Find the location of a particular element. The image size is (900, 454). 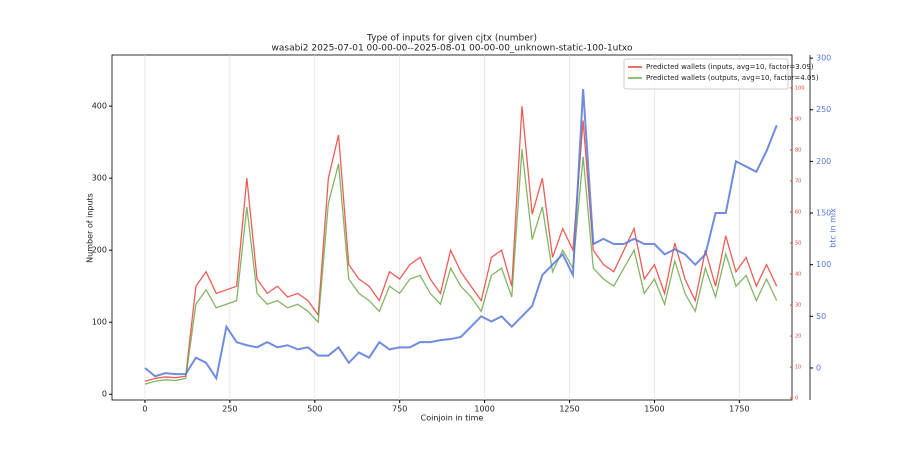

x-tick-label: 1750 is located at coordinates (739, 409).